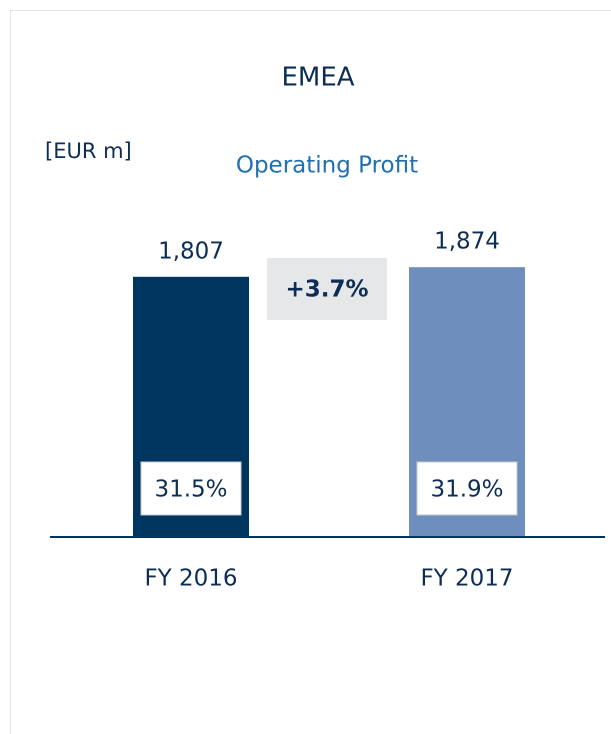 The height and width of the screenshot is (734, 611). What do you see at coordinates (190, 579) in the screenshot?
I see `x-tick-label: FY 2016` at bounding box center [190, 579].